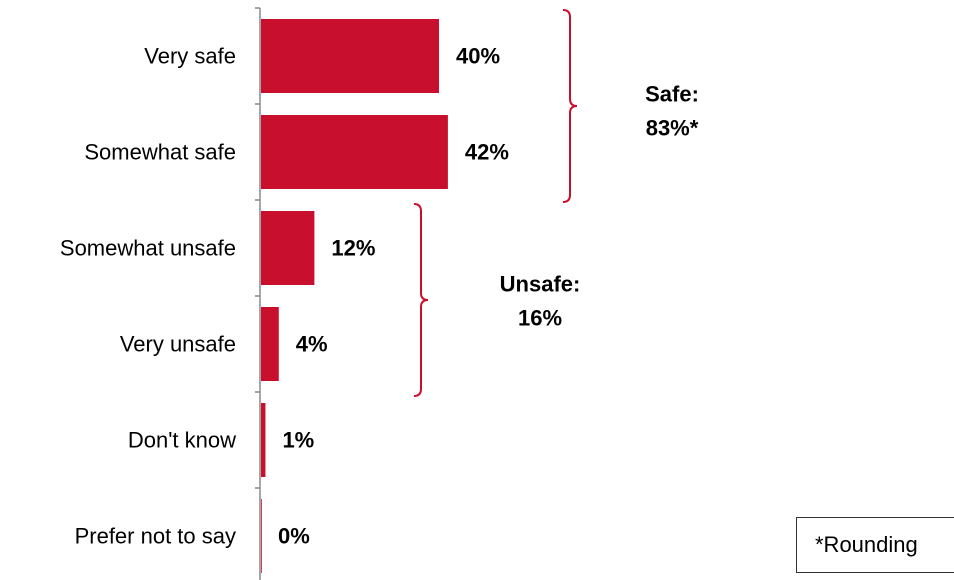 The height and width of the screenshot is (580, 954). Describe the element at coordinates (672, 94) in the screenshot. I see `group-label-name: Safe:` at that location.